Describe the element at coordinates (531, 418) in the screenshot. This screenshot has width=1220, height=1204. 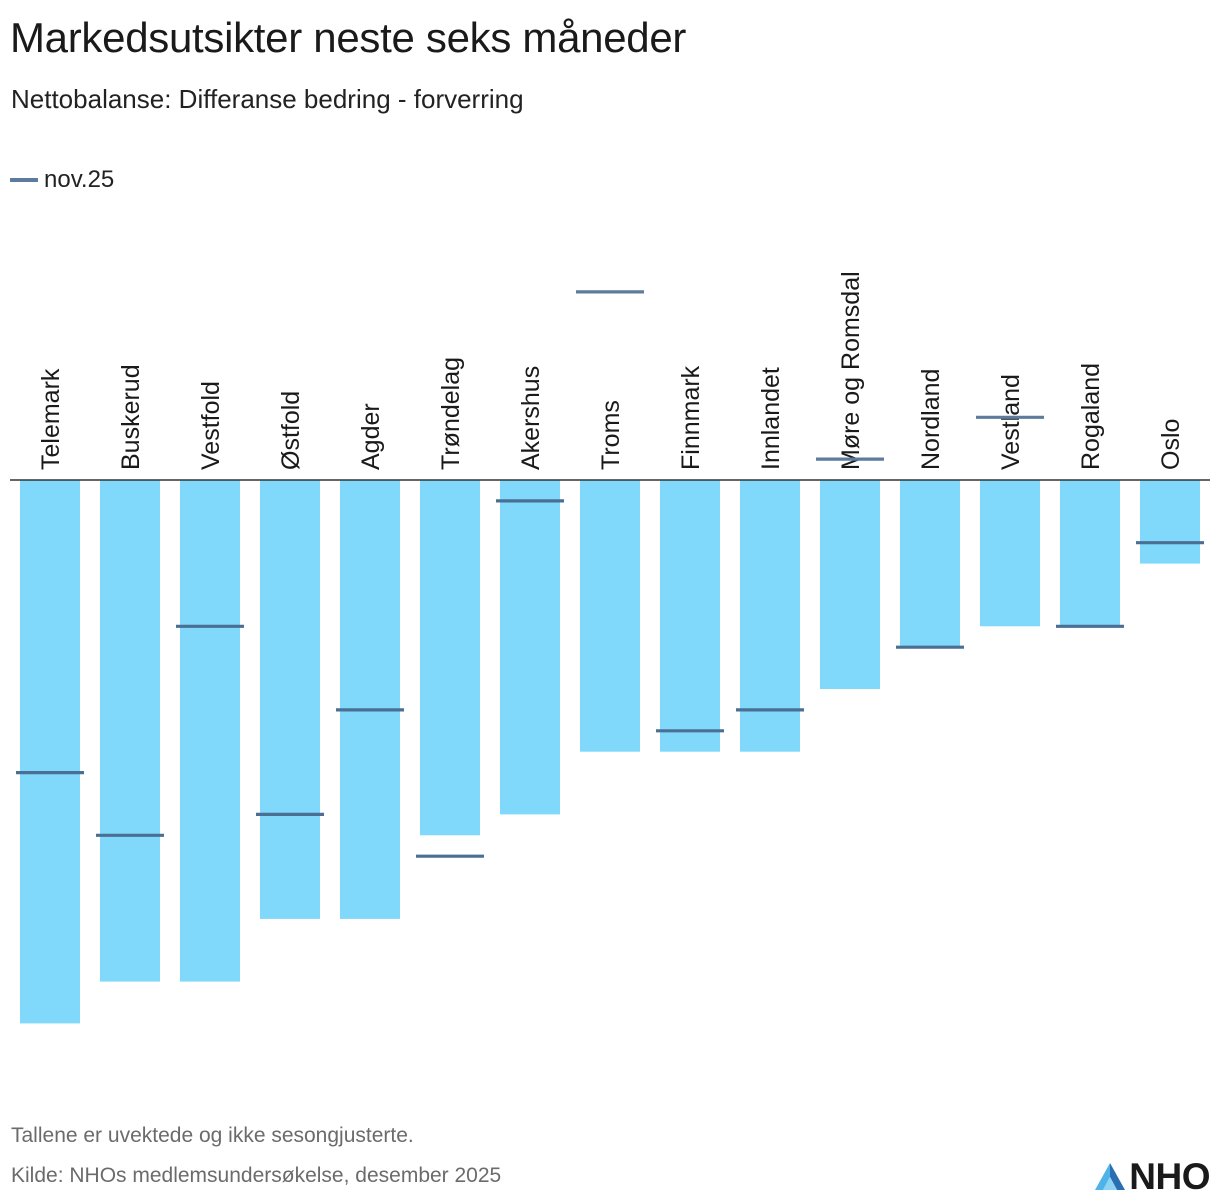
I see `category-label-6: Akershus` at that location.